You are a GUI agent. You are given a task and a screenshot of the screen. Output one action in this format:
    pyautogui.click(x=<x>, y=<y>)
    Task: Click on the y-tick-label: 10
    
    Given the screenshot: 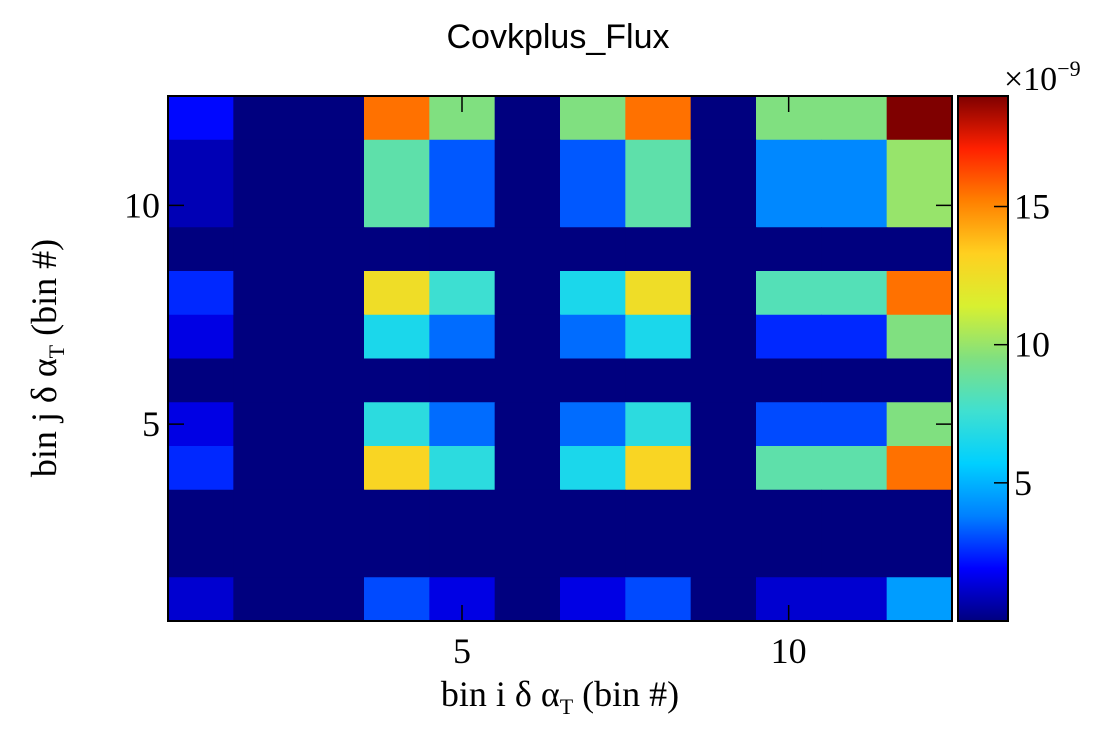 What is the action you would take?
    pyautogui.click(x=142, y=205)
    